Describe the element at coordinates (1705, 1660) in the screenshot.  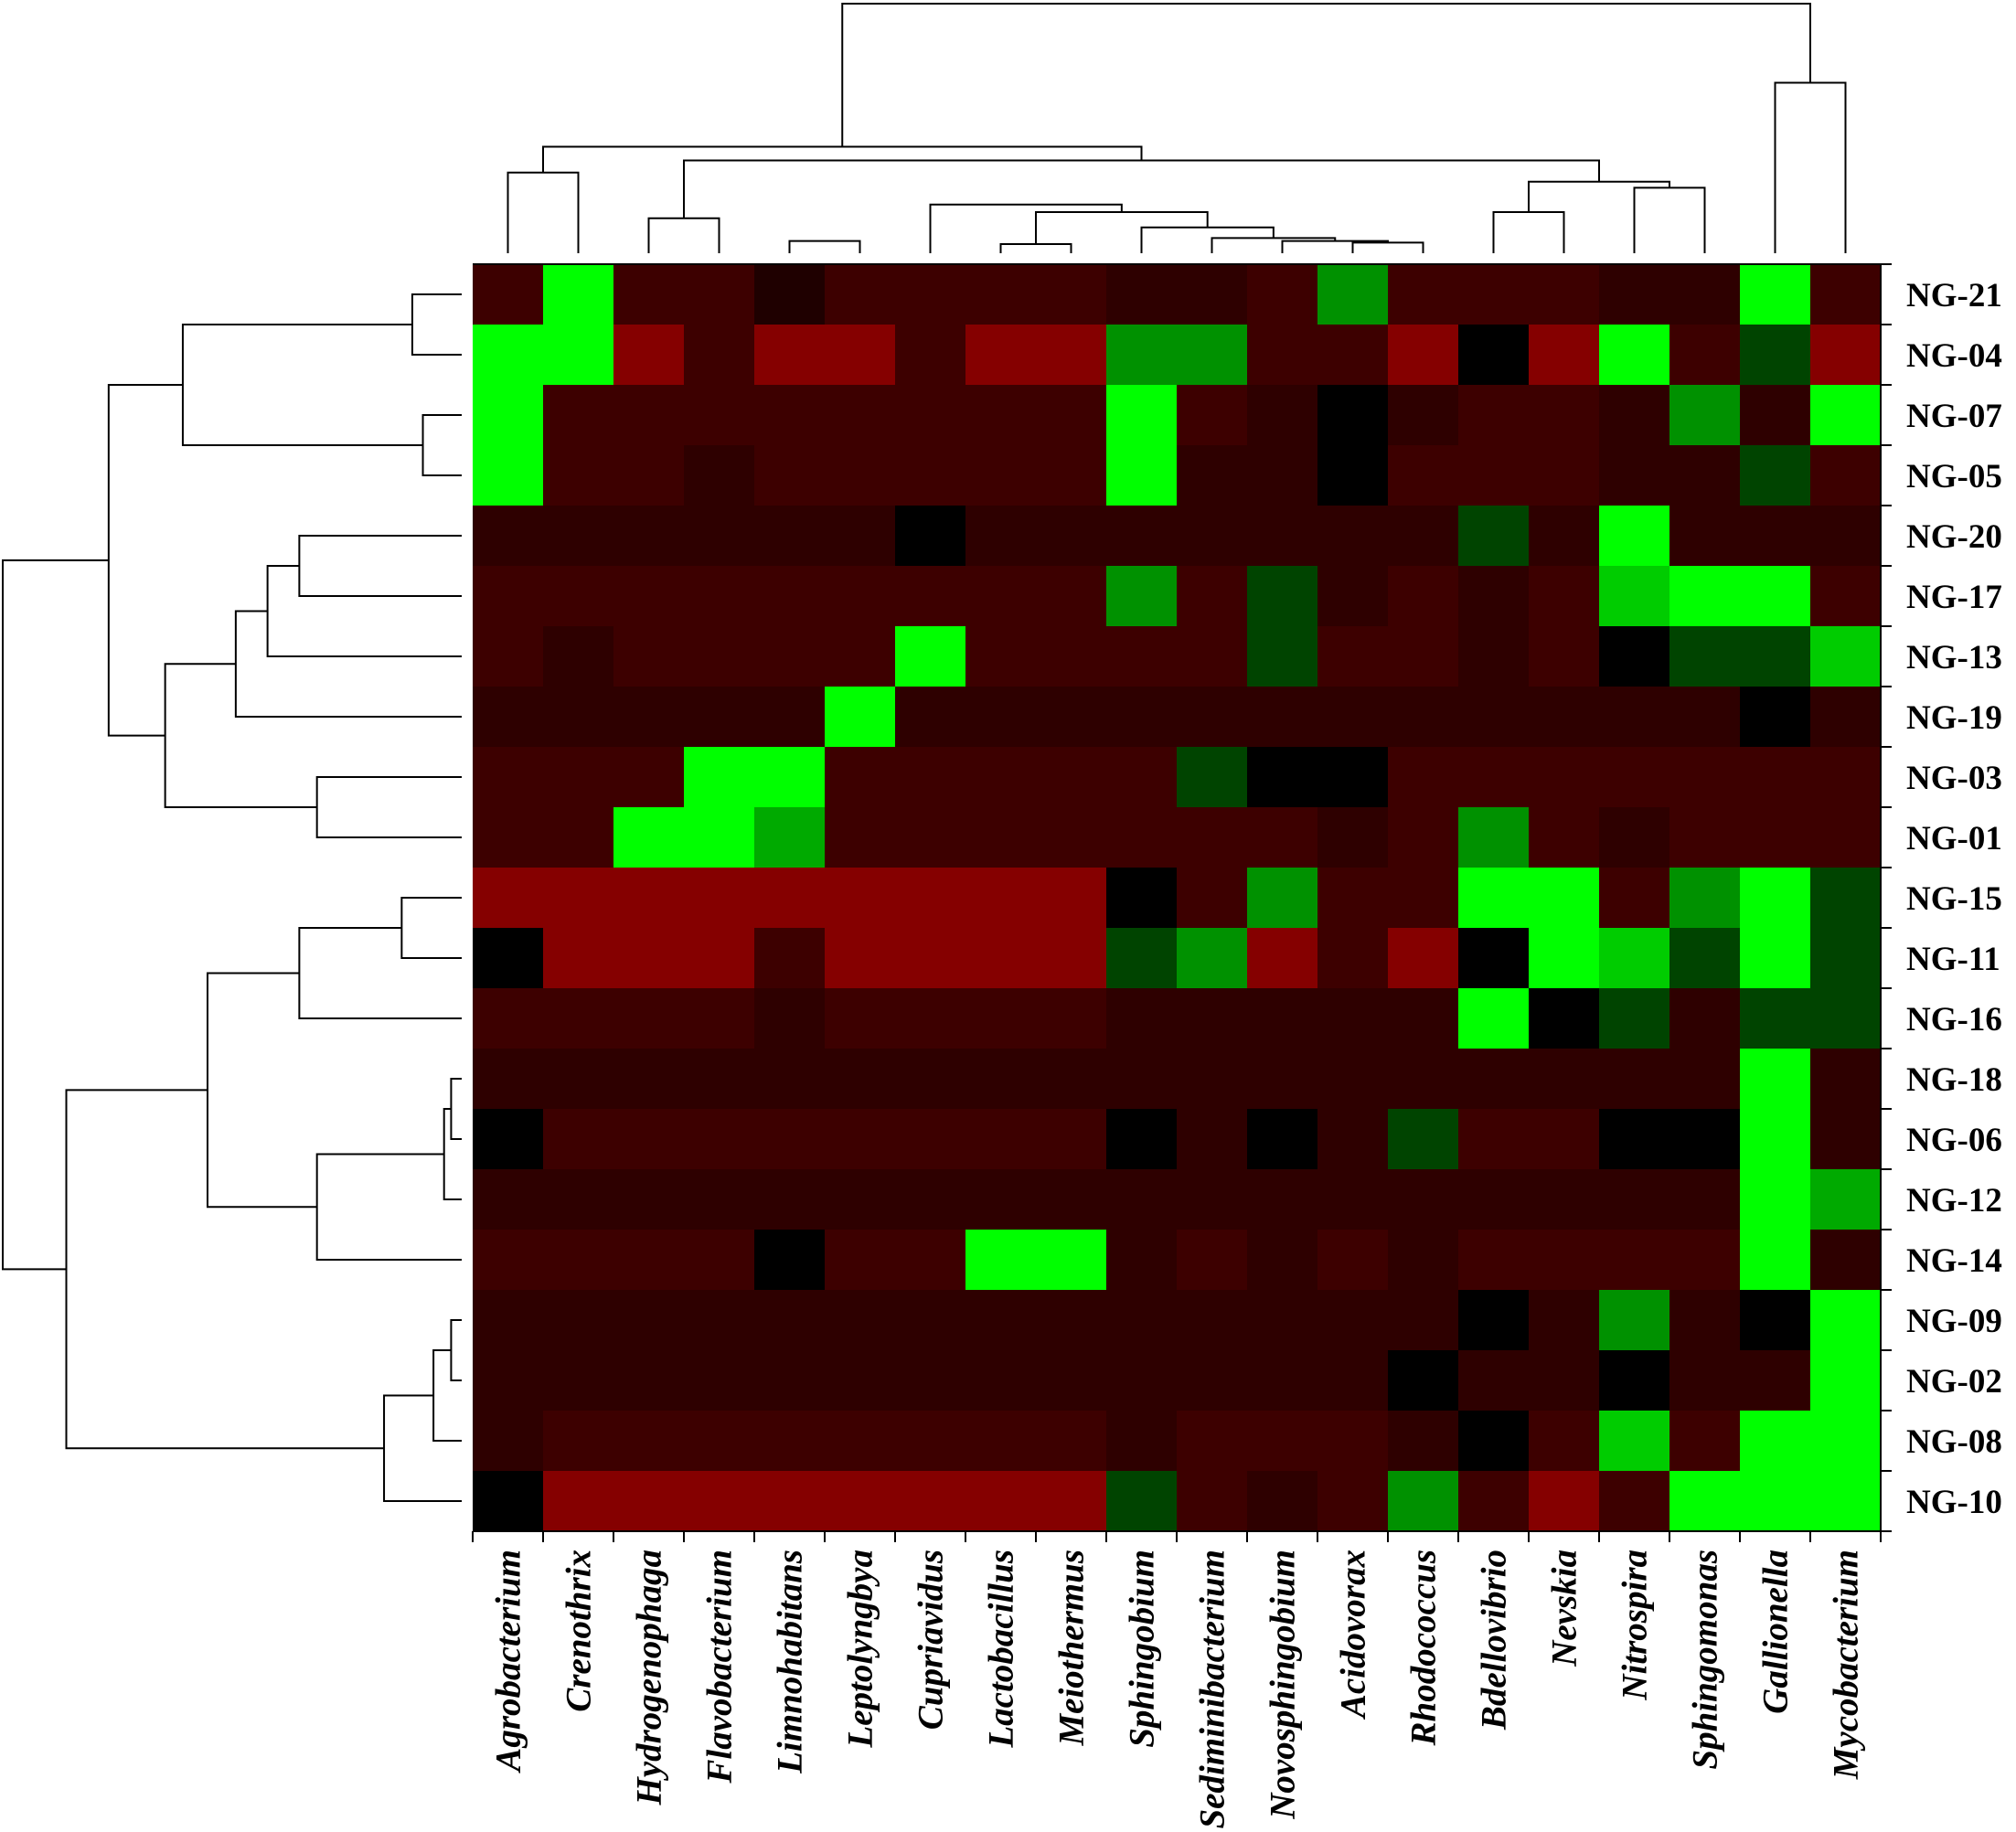
I see `column-label: Sphingomonas` at that location.